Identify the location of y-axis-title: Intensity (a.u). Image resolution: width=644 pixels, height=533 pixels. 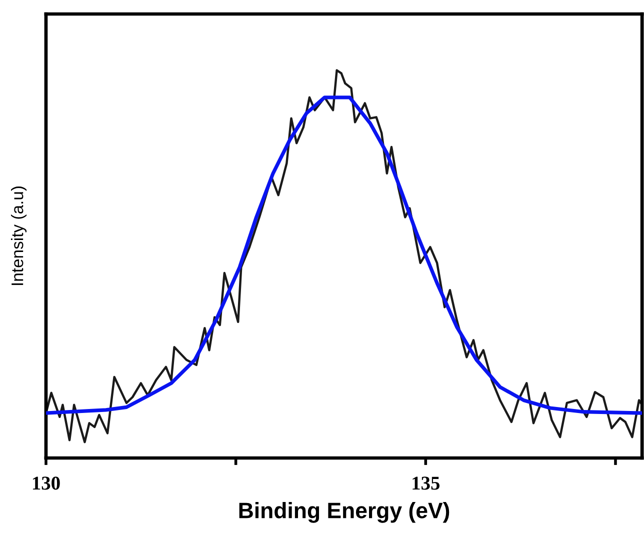
(19, 235).